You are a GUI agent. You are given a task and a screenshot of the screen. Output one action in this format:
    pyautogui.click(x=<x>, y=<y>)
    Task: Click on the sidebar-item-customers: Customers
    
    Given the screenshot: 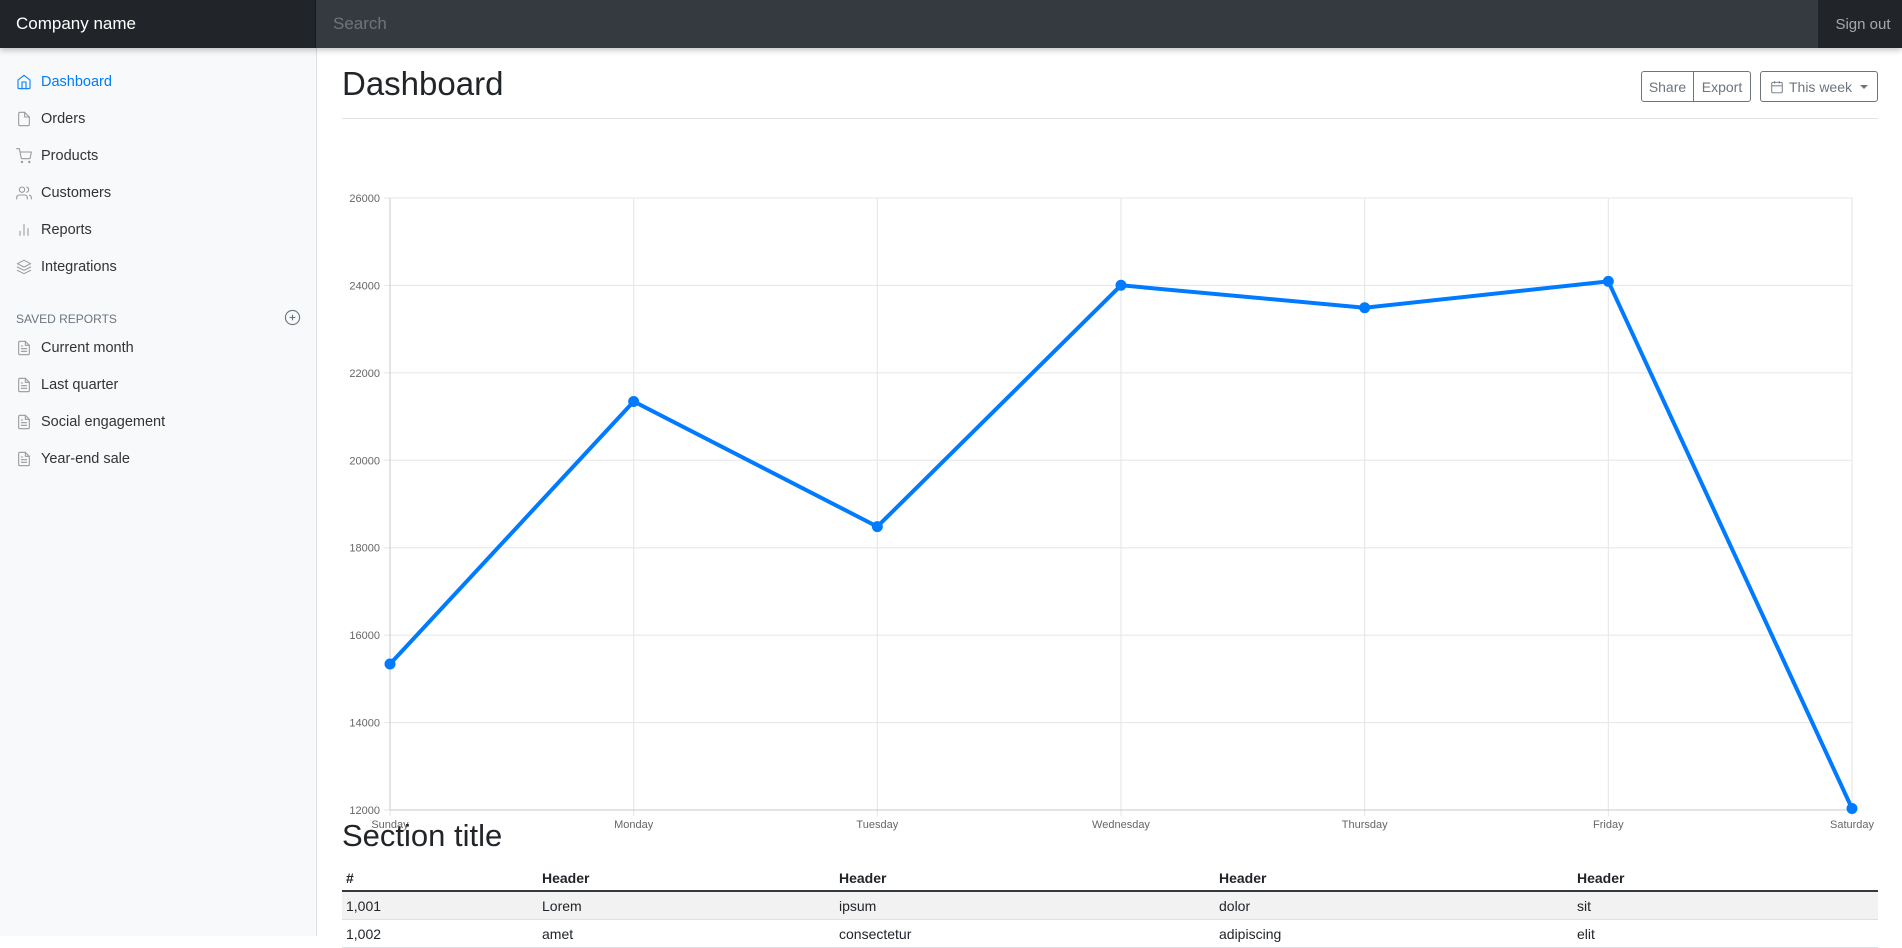 What is the action you would take?
    pyautogui.click(x=63, y=193)
    